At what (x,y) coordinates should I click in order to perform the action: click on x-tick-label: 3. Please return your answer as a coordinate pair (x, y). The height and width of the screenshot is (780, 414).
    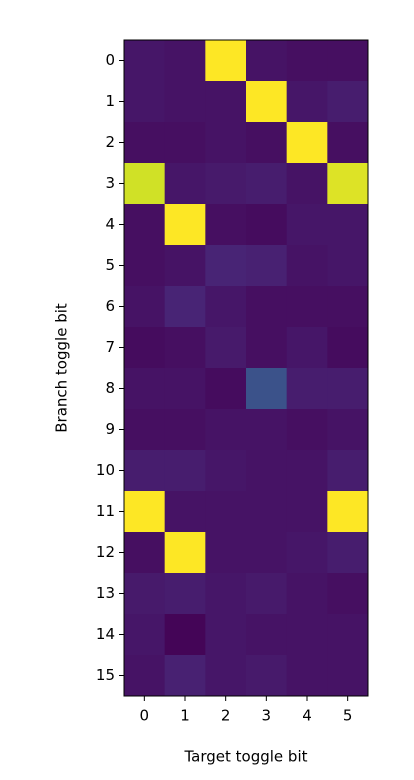
    Looking at the image, I should click on (267, 716).